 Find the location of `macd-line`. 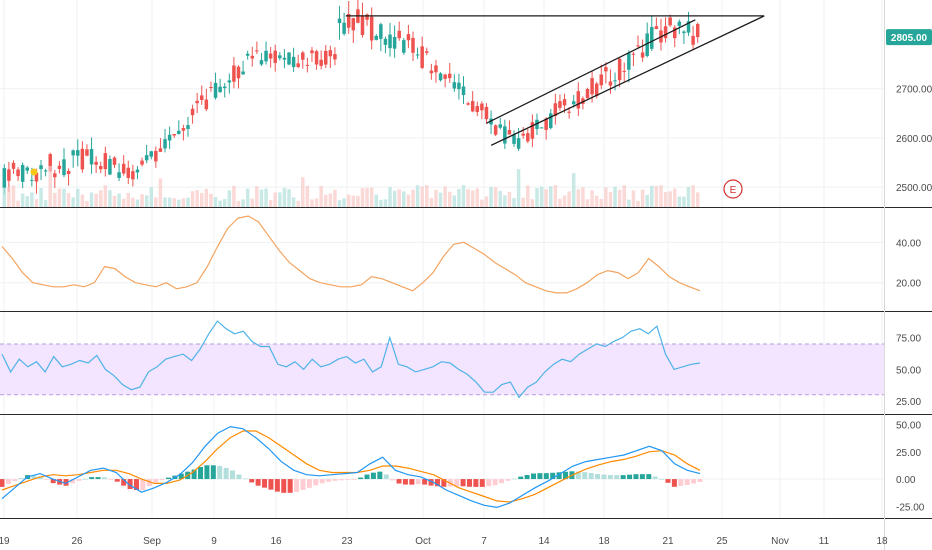

macd-line is located at coordinates (351, 467).